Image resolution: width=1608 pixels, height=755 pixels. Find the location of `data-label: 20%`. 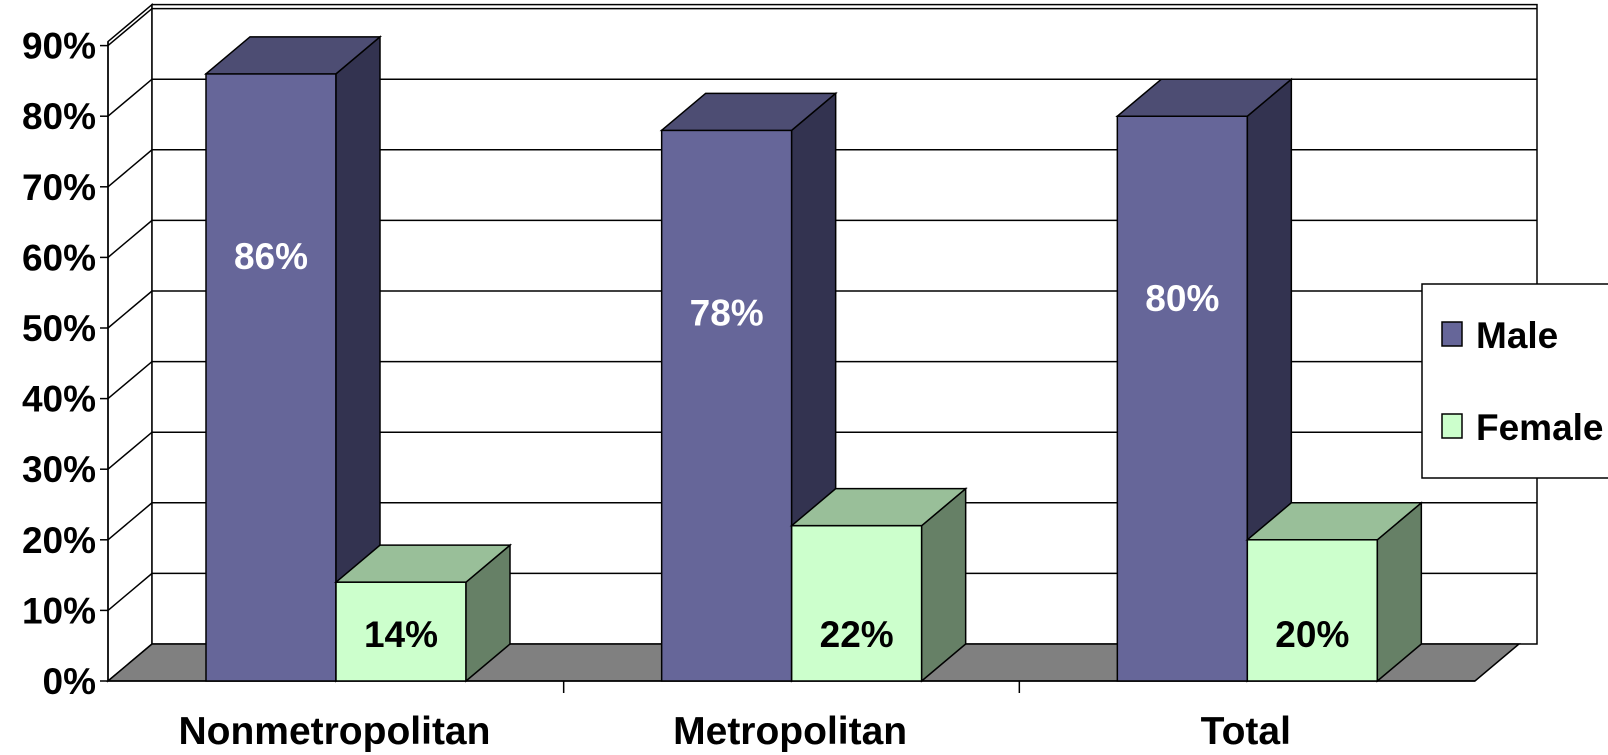

data-label: 20% is located at coordinates (1312, 634).